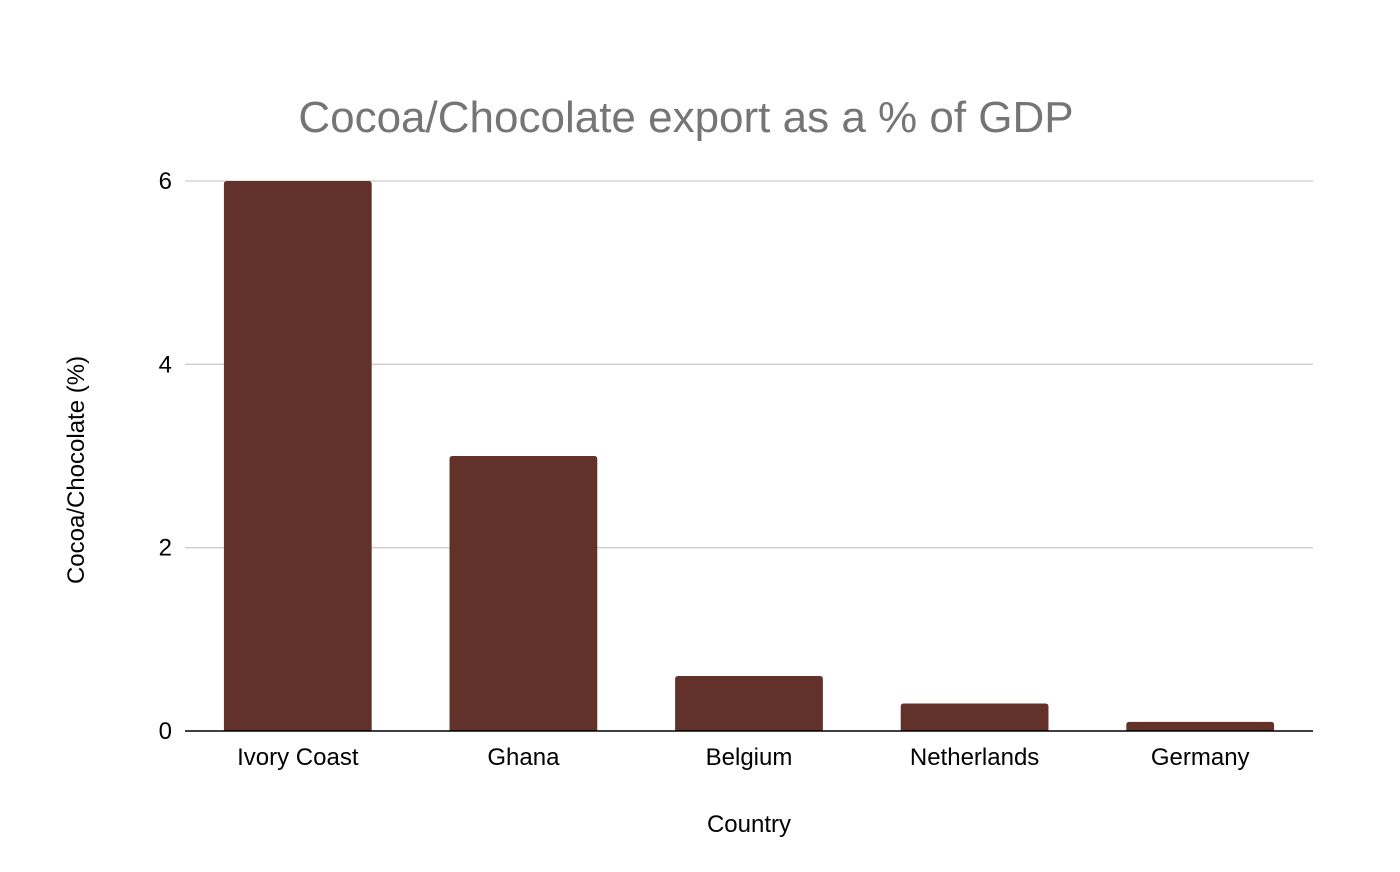 The height and width of the screenshot is (872, 1400). I want to click on bar-ivory-coast, so click(297, 456).